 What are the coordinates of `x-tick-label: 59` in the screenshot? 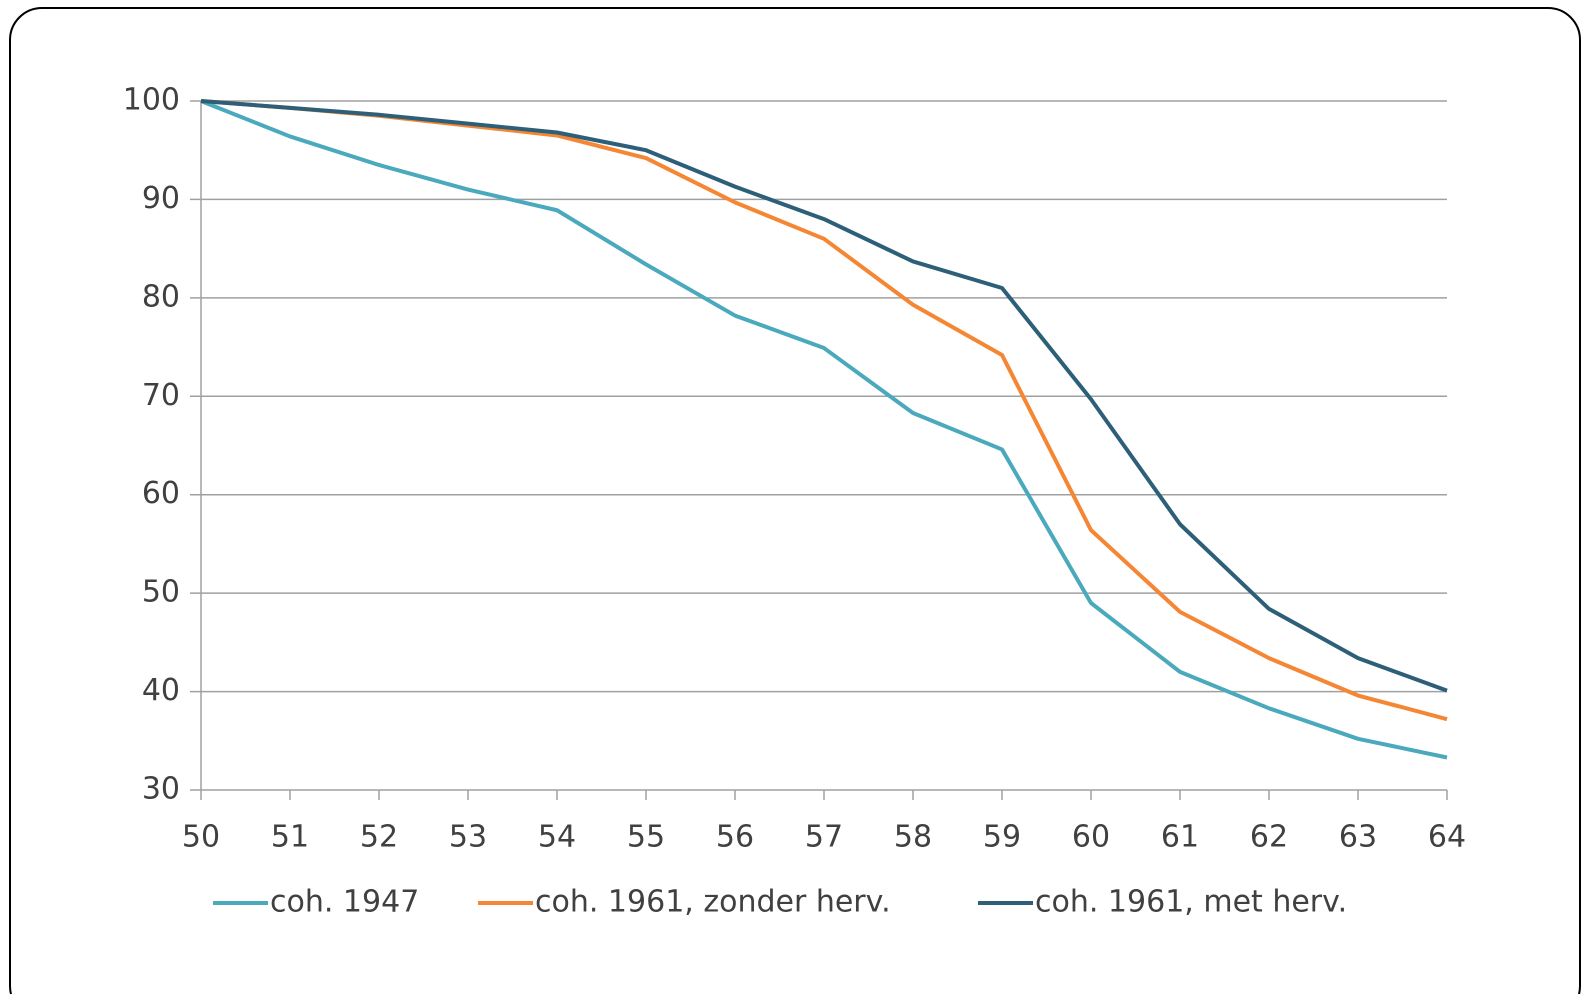 It's located at (1002, 837).